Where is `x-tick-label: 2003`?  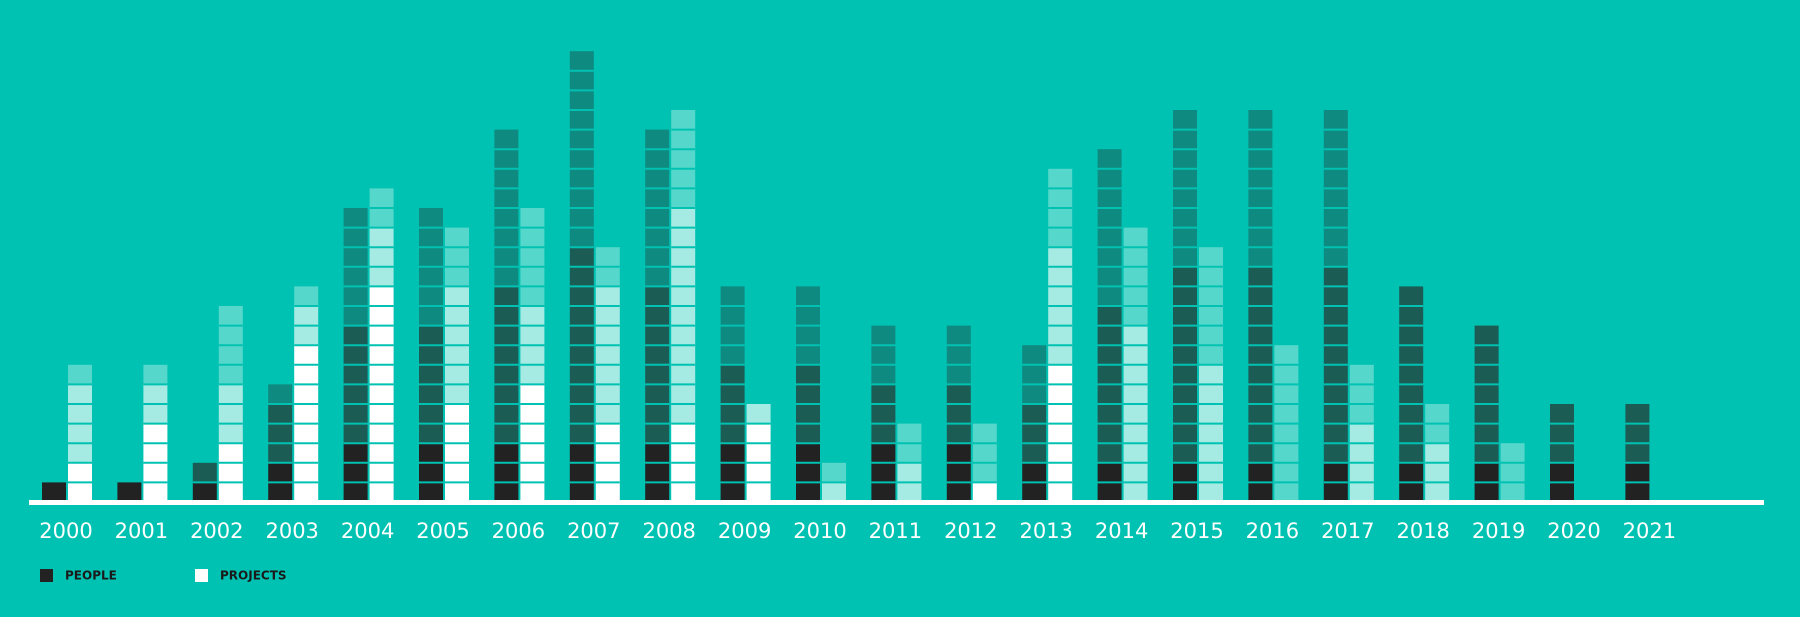 x-tick-label: 2003 is located at coordinates (291, 531).